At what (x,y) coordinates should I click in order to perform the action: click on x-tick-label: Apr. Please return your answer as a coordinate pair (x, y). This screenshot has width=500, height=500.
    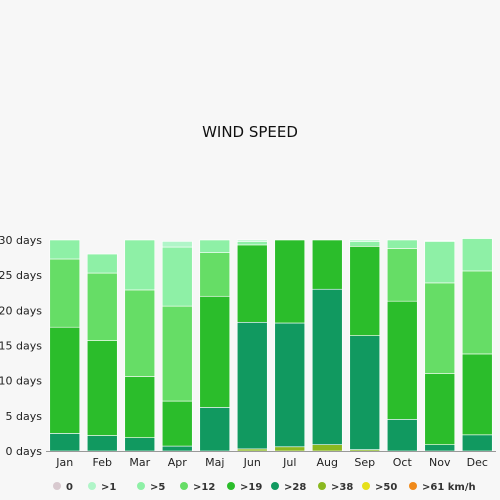
    Looking at the image, I should click on (178, 462).